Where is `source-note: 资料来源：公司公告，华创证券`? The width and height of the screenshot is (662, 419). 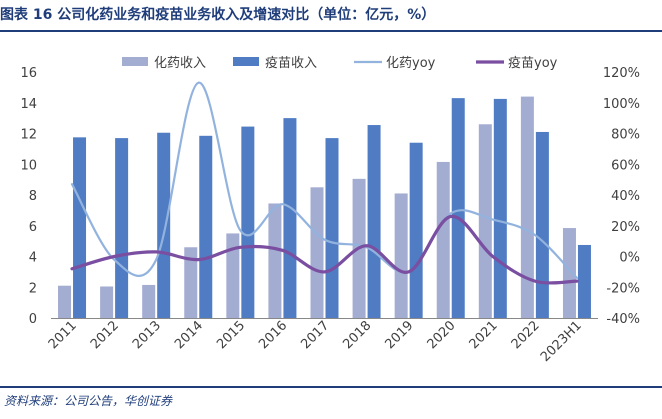
source-note: 资料来源：公司公告，华创证券 is located at coordinates (88, 401).